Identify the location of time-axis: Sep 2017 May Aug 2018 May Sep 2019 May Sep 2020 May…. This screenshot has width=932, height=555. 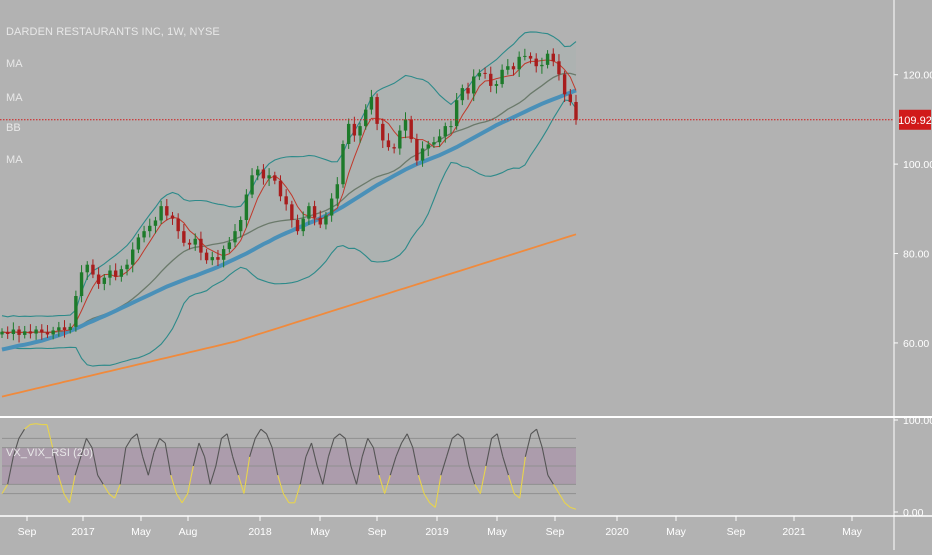
(466, 526).